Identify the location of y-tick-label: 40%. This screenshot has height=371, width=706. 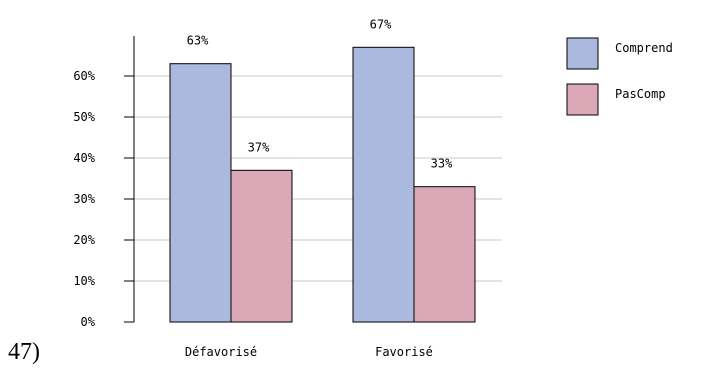
(84, 158).